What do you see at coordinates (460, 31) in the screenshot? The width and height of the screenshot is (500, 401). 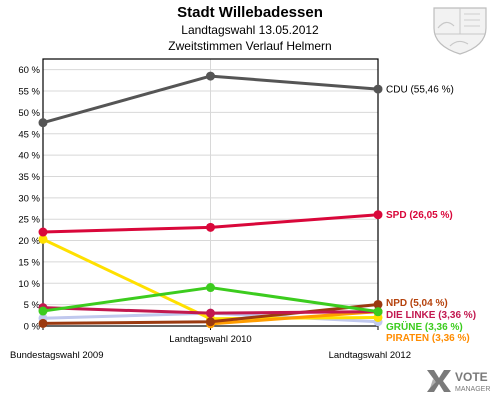 I see `nrw-coat-of-arms-icon` at bounding box center [460, 31].